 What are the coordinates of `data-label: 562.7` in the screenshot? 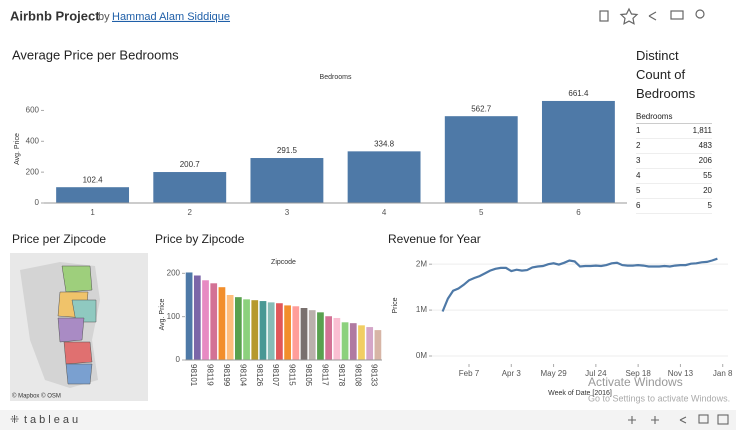 It's located at (481, 108).